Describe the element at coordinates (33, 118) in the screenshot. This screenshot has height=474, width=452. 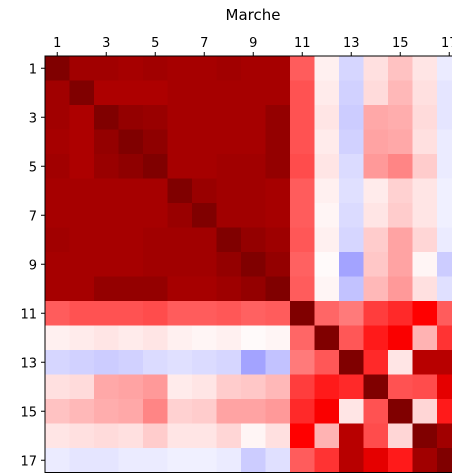
I see `y-tick-label: 3` at that location.